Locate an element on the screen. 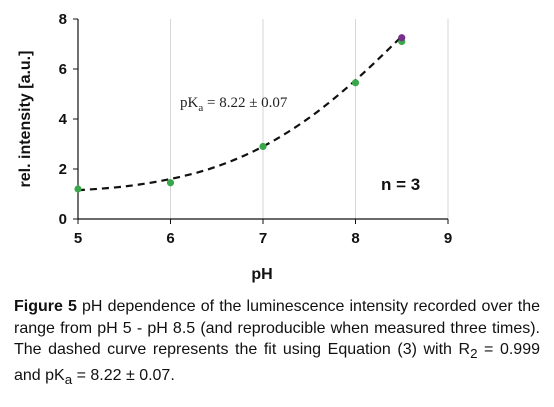  y-ticks: 0 2 4 6 8 is located at coordinates (68, 119).